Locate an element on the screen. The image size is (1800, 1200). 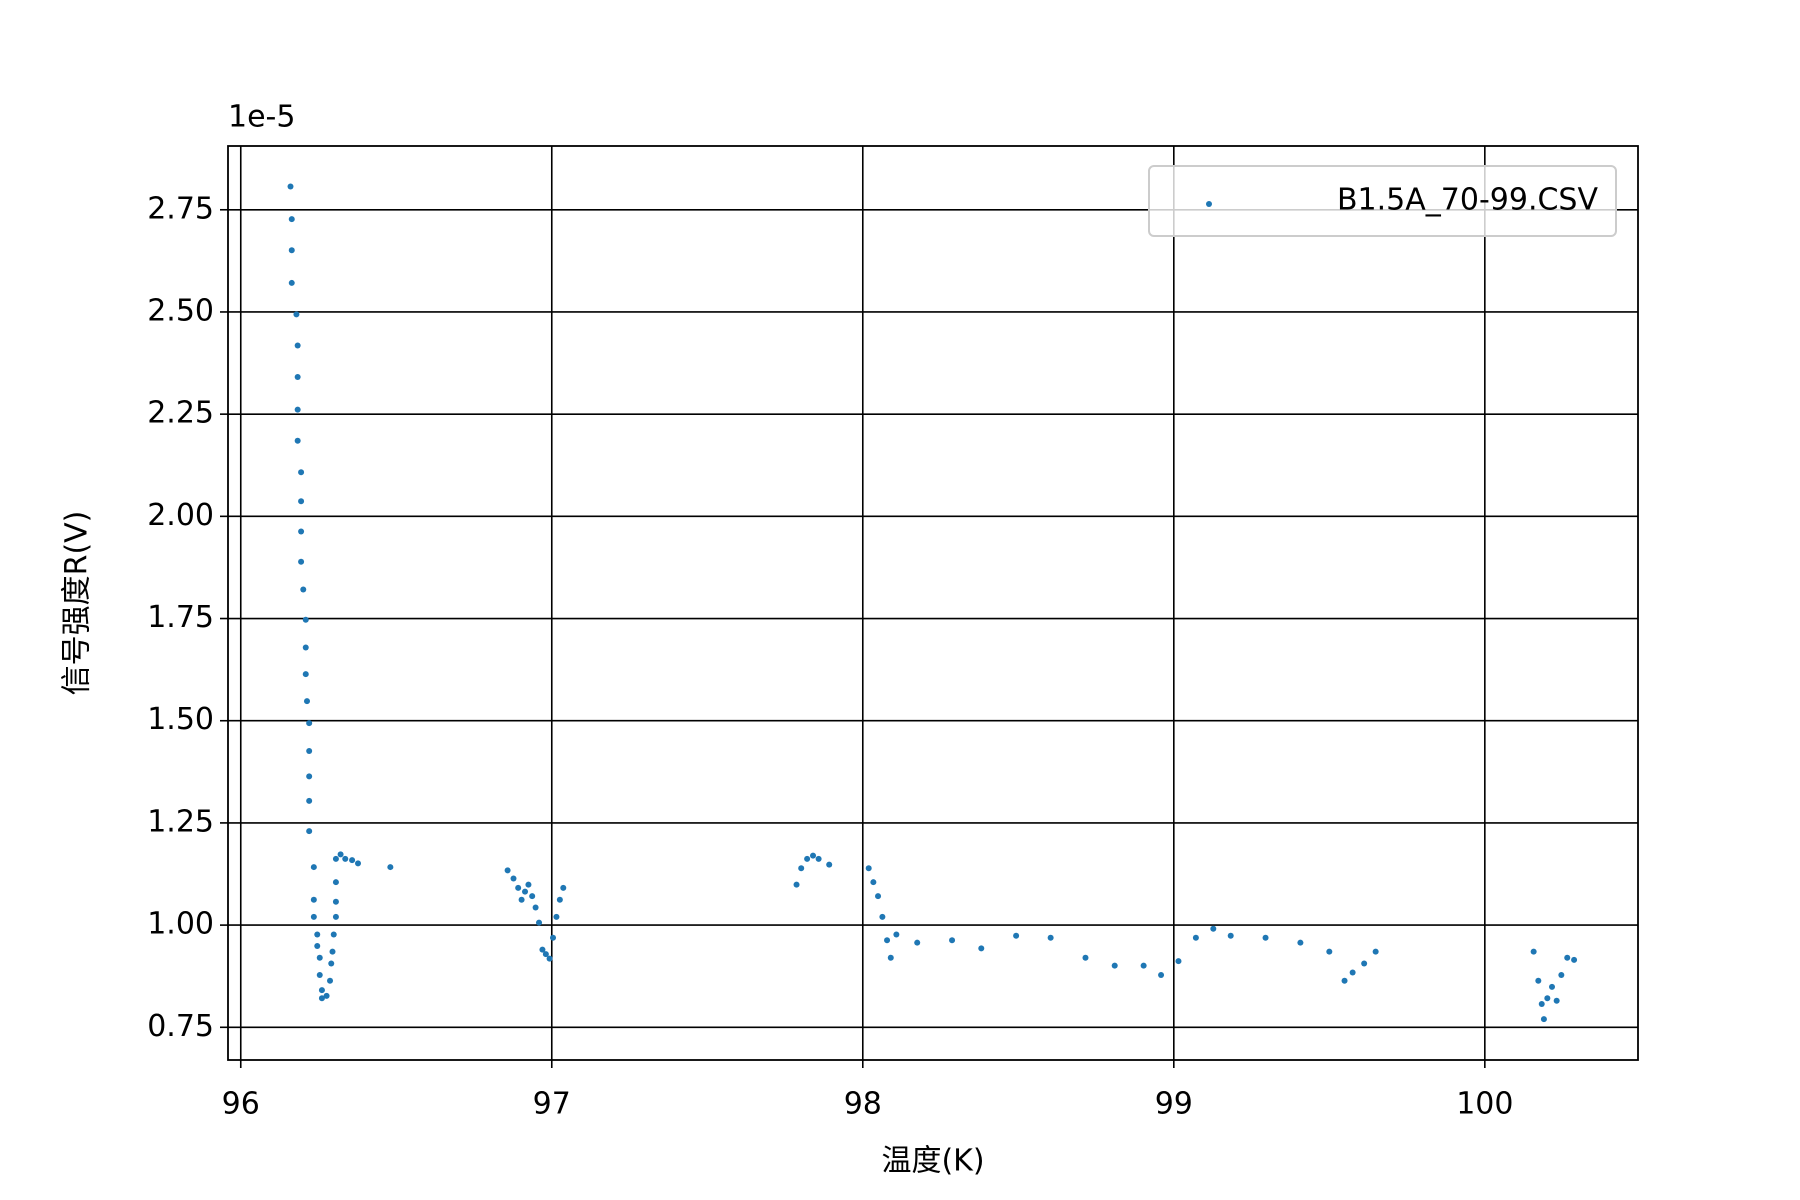
legend-box is located at coordinates (1382, 201).